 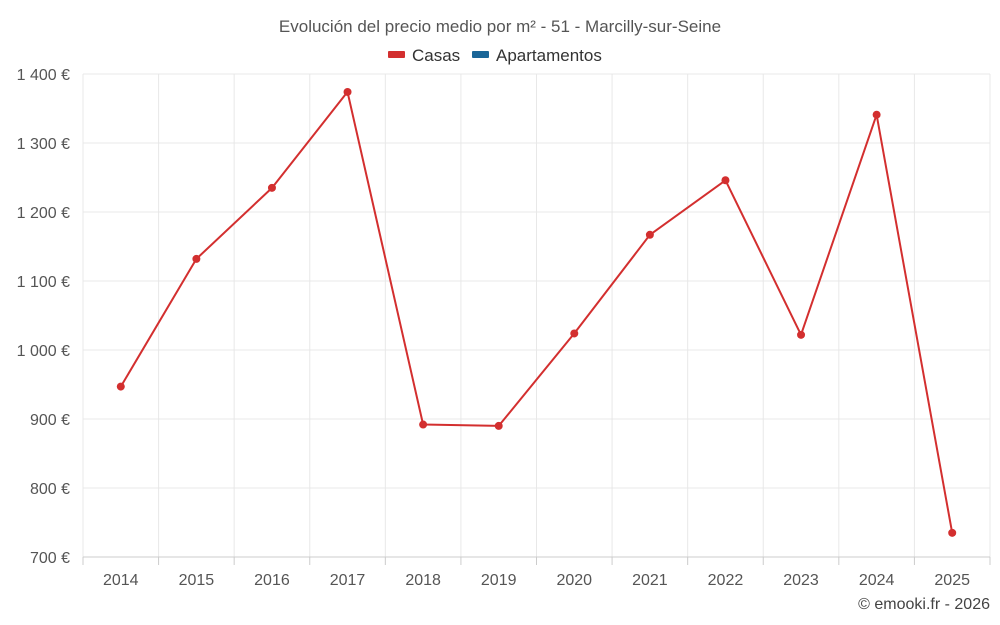 What do you see at coordinates (574, 580) in the screenshot?
I see `x-tick-label: 2020` at bounding box center [574, 580].